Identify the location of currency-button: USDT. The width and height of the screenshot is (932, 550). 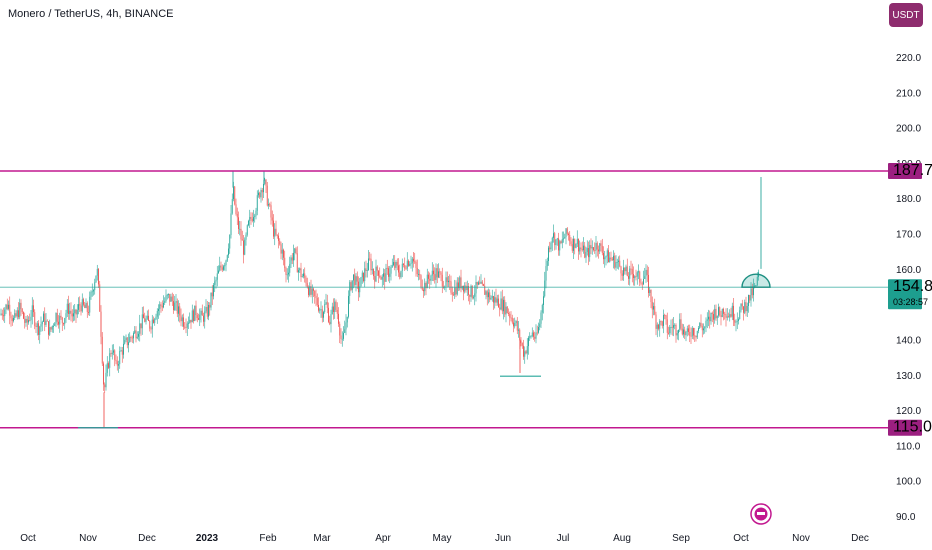
(906, 15).